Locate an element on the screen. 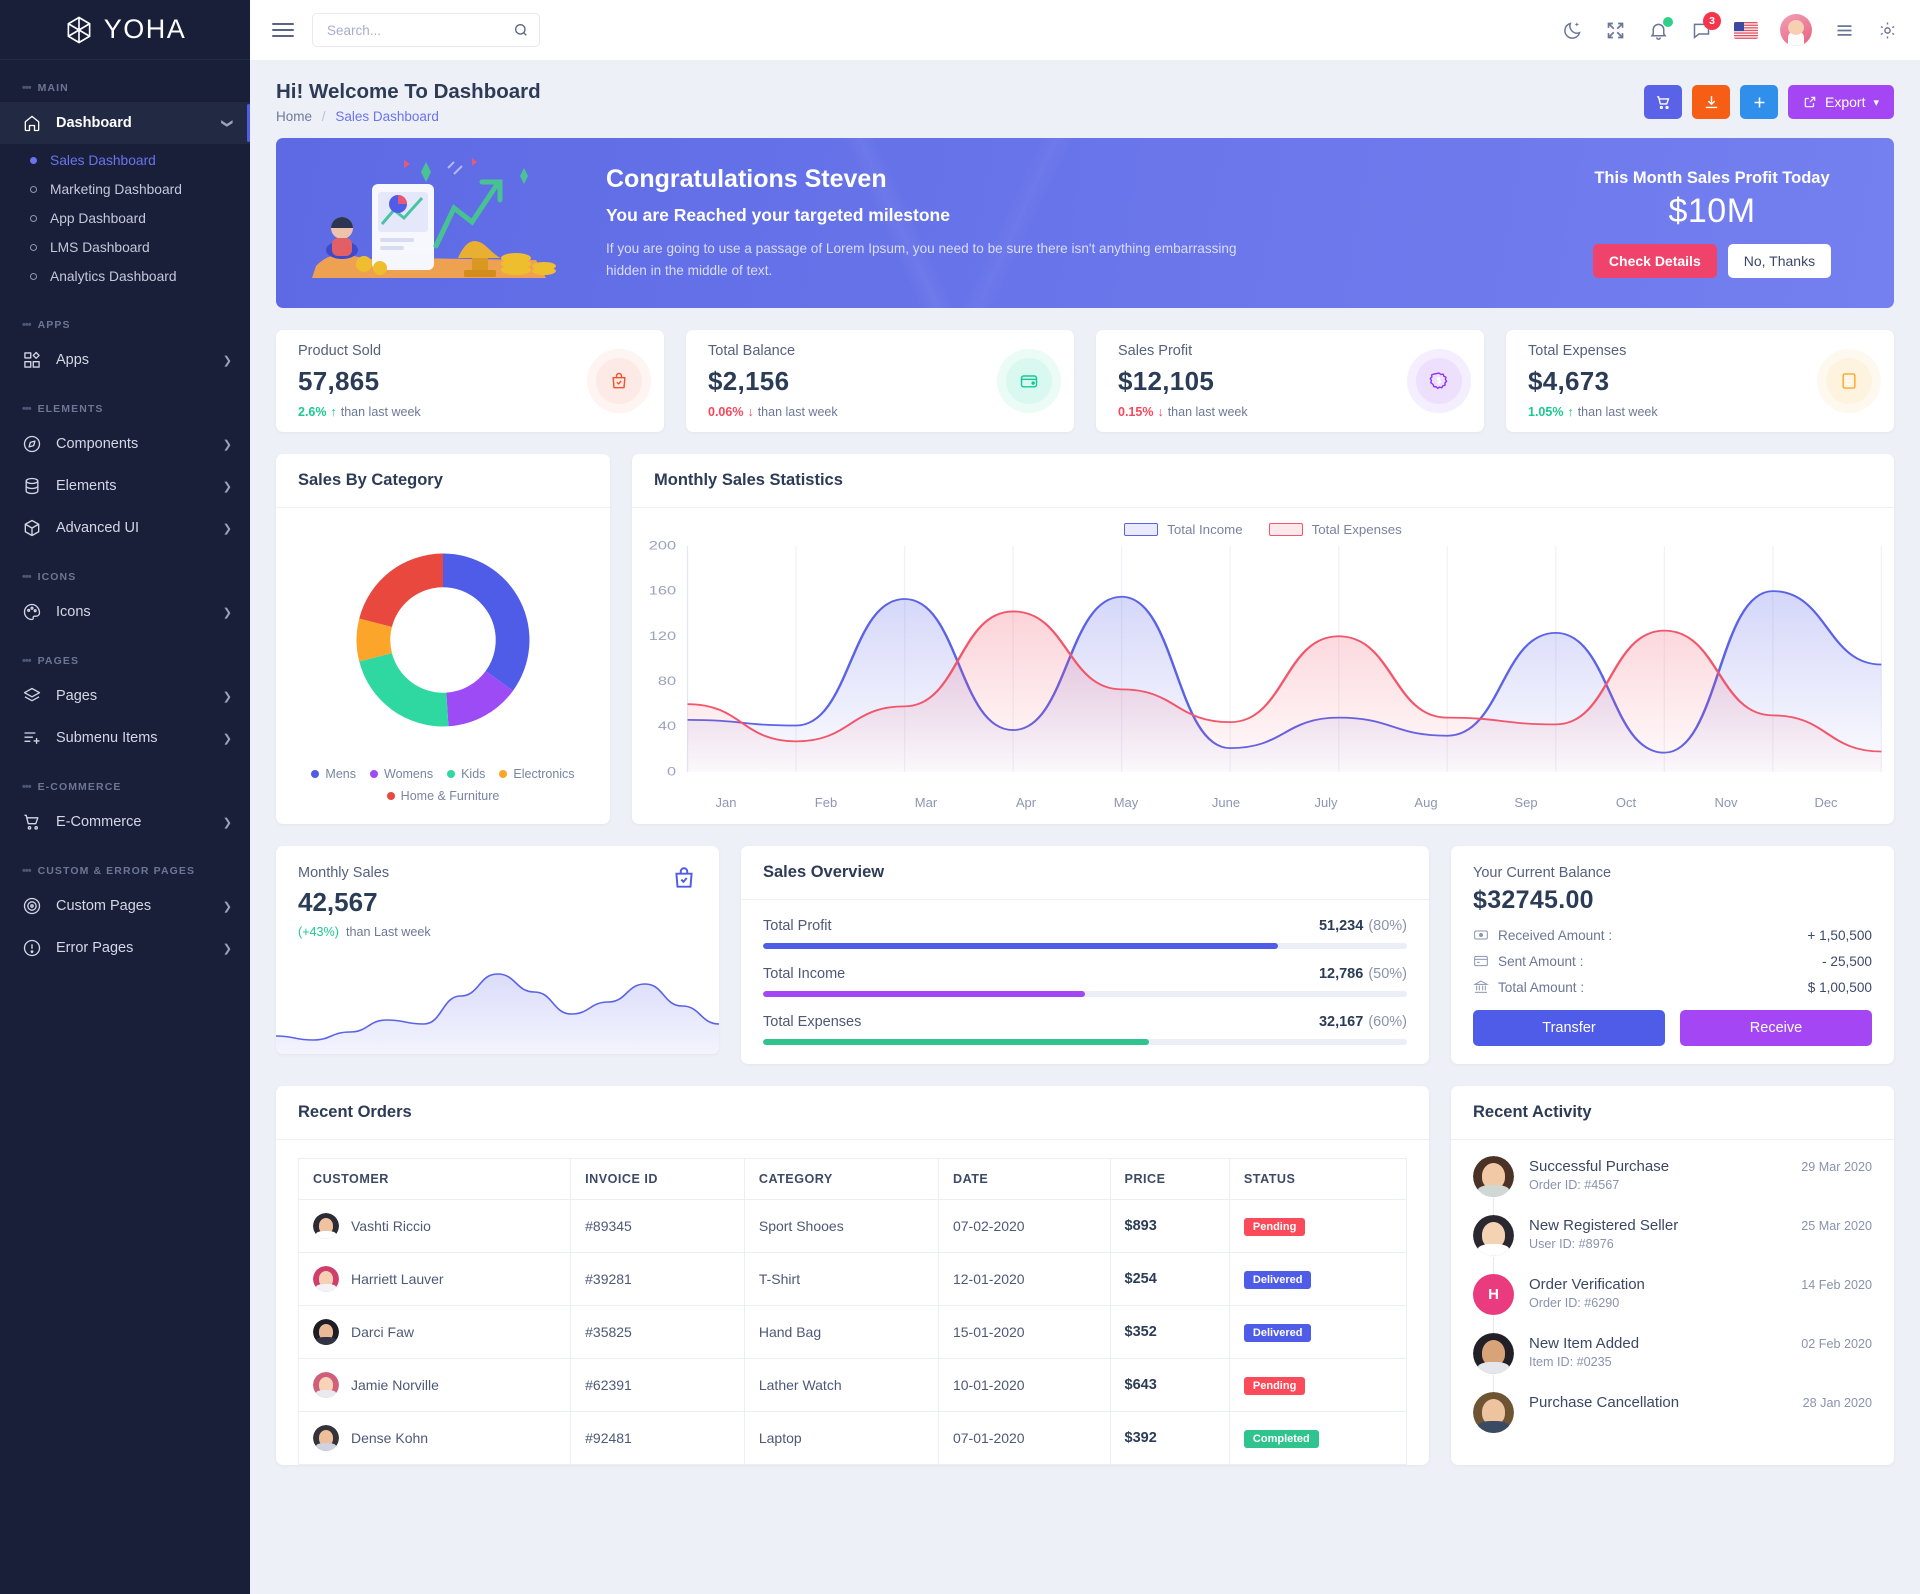 Image resolution: width=1920 pixels, height=1594 pixels. user-avatar is located at coordinates (1796, 30).